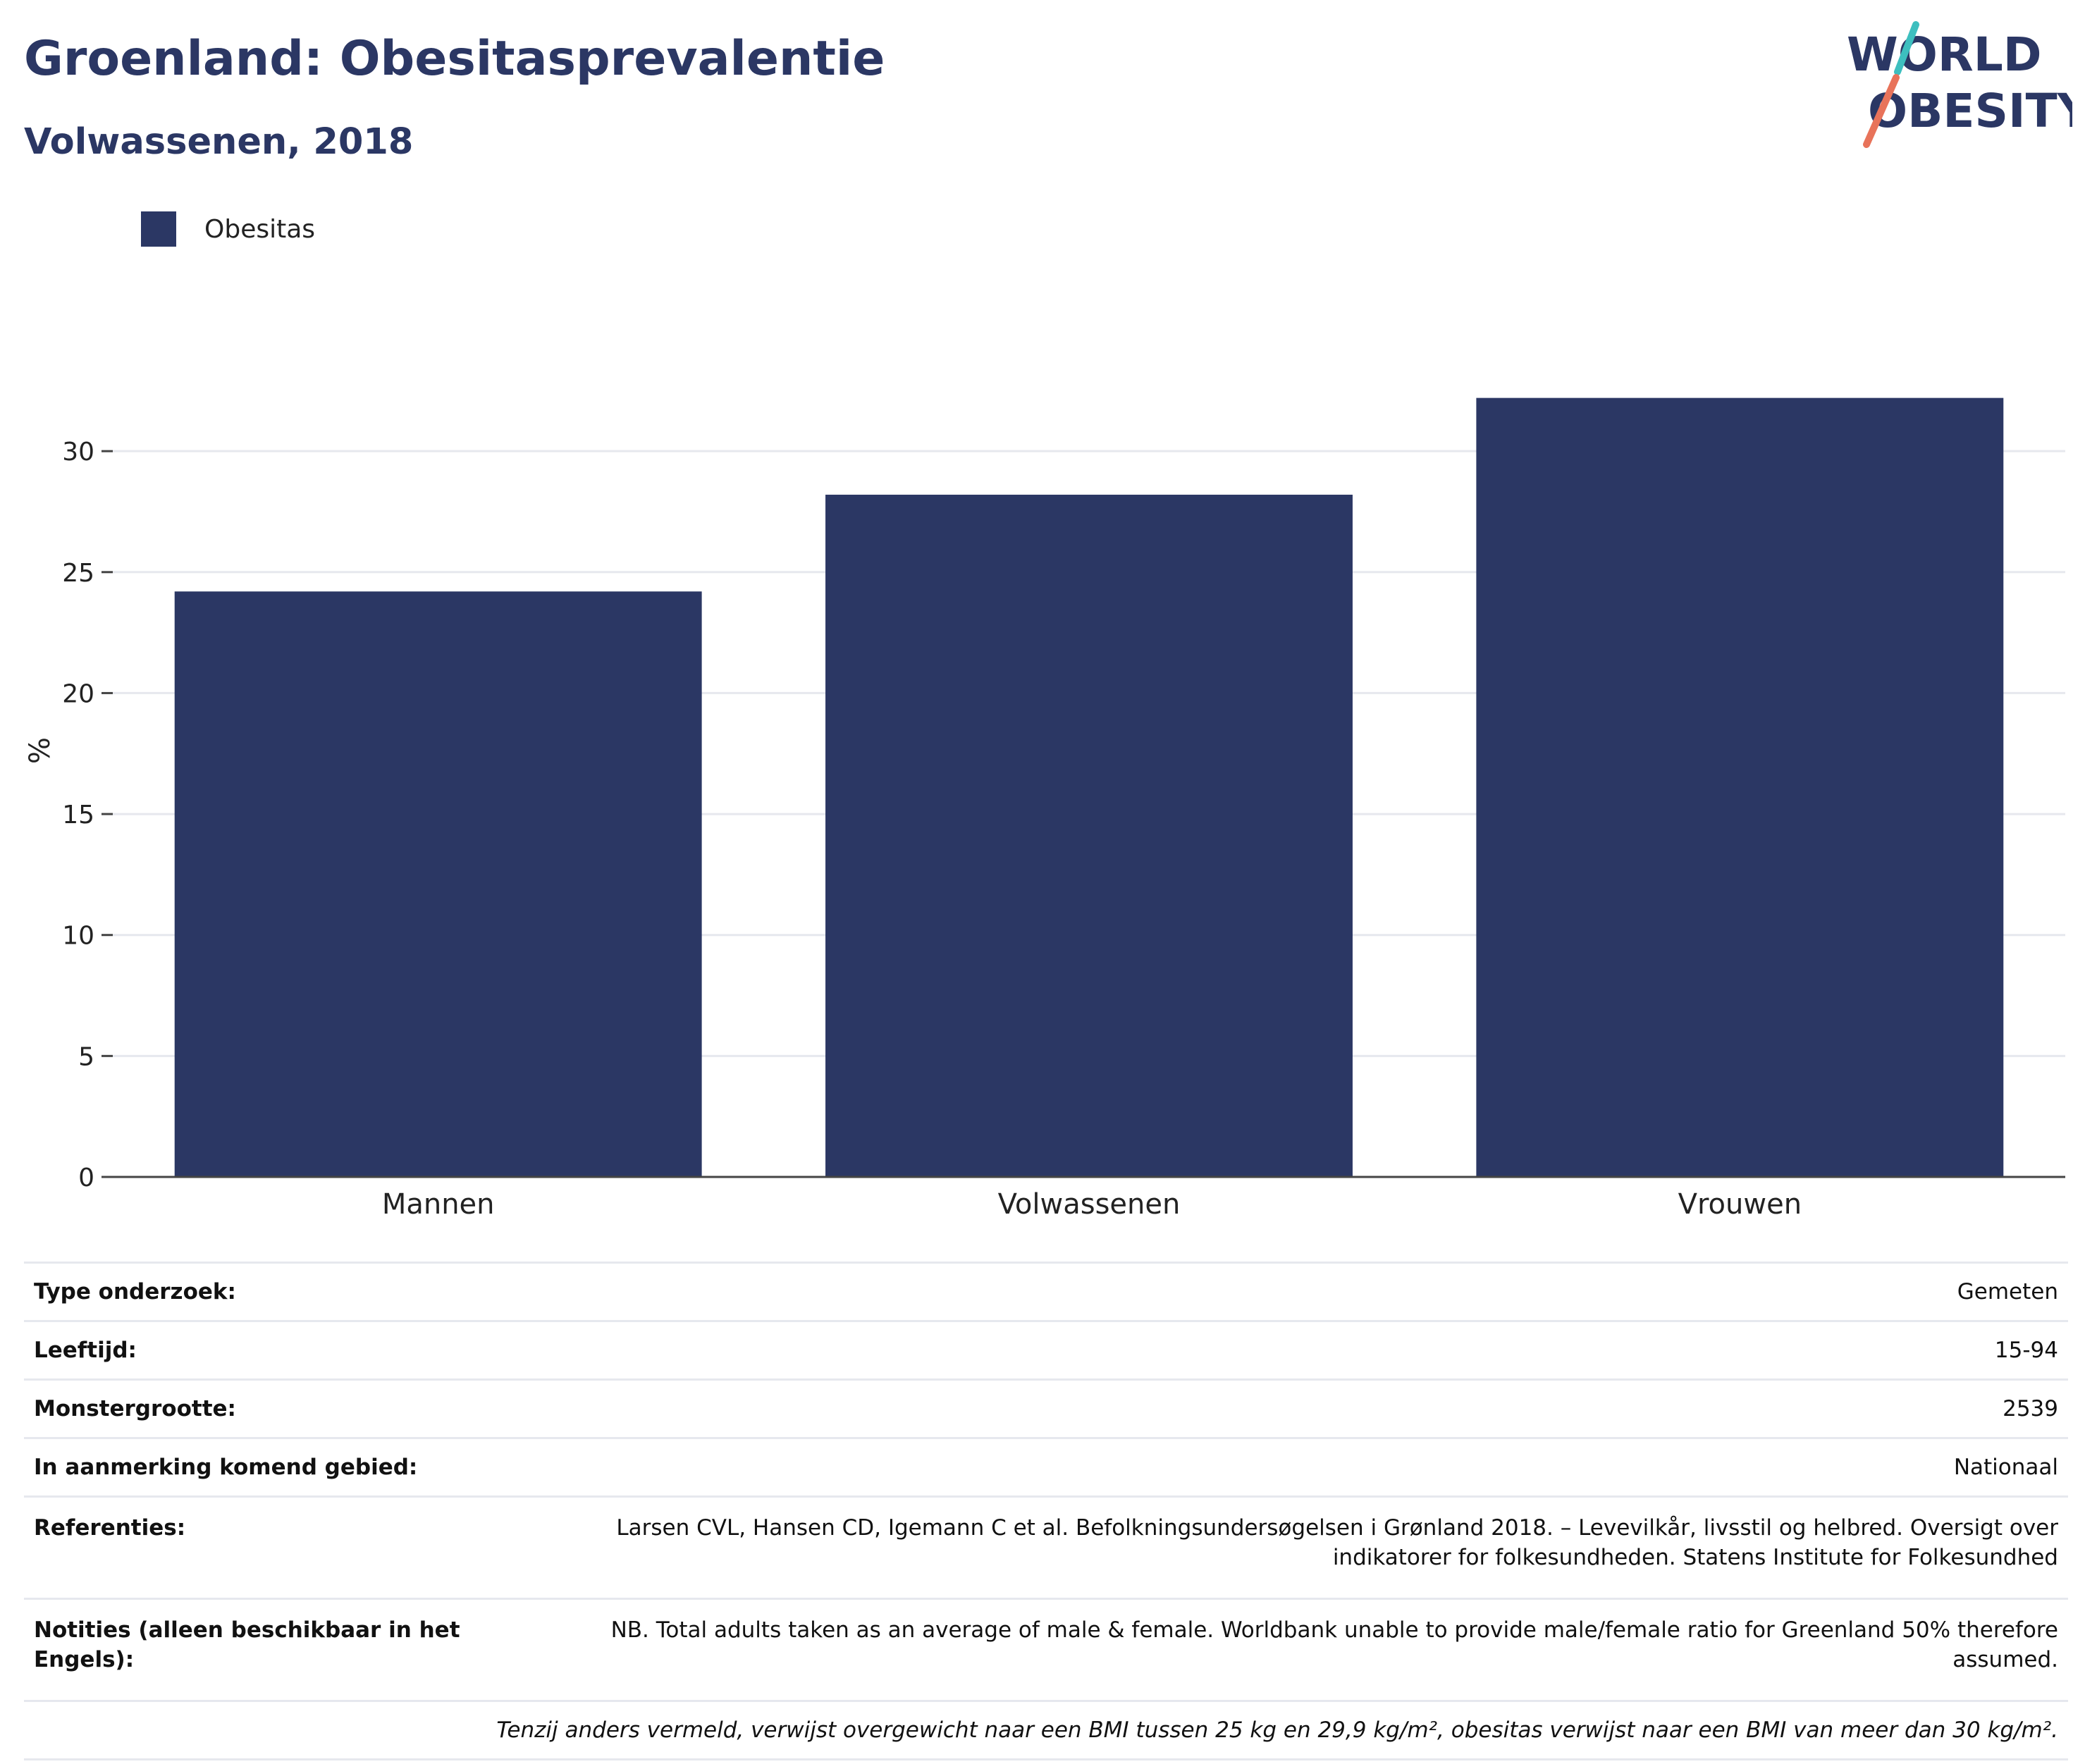 The image size is (2085, 1764). Describe the element at coordinates (1740, 787) in the screenshot. I see `bar-vrouwen` at that location.